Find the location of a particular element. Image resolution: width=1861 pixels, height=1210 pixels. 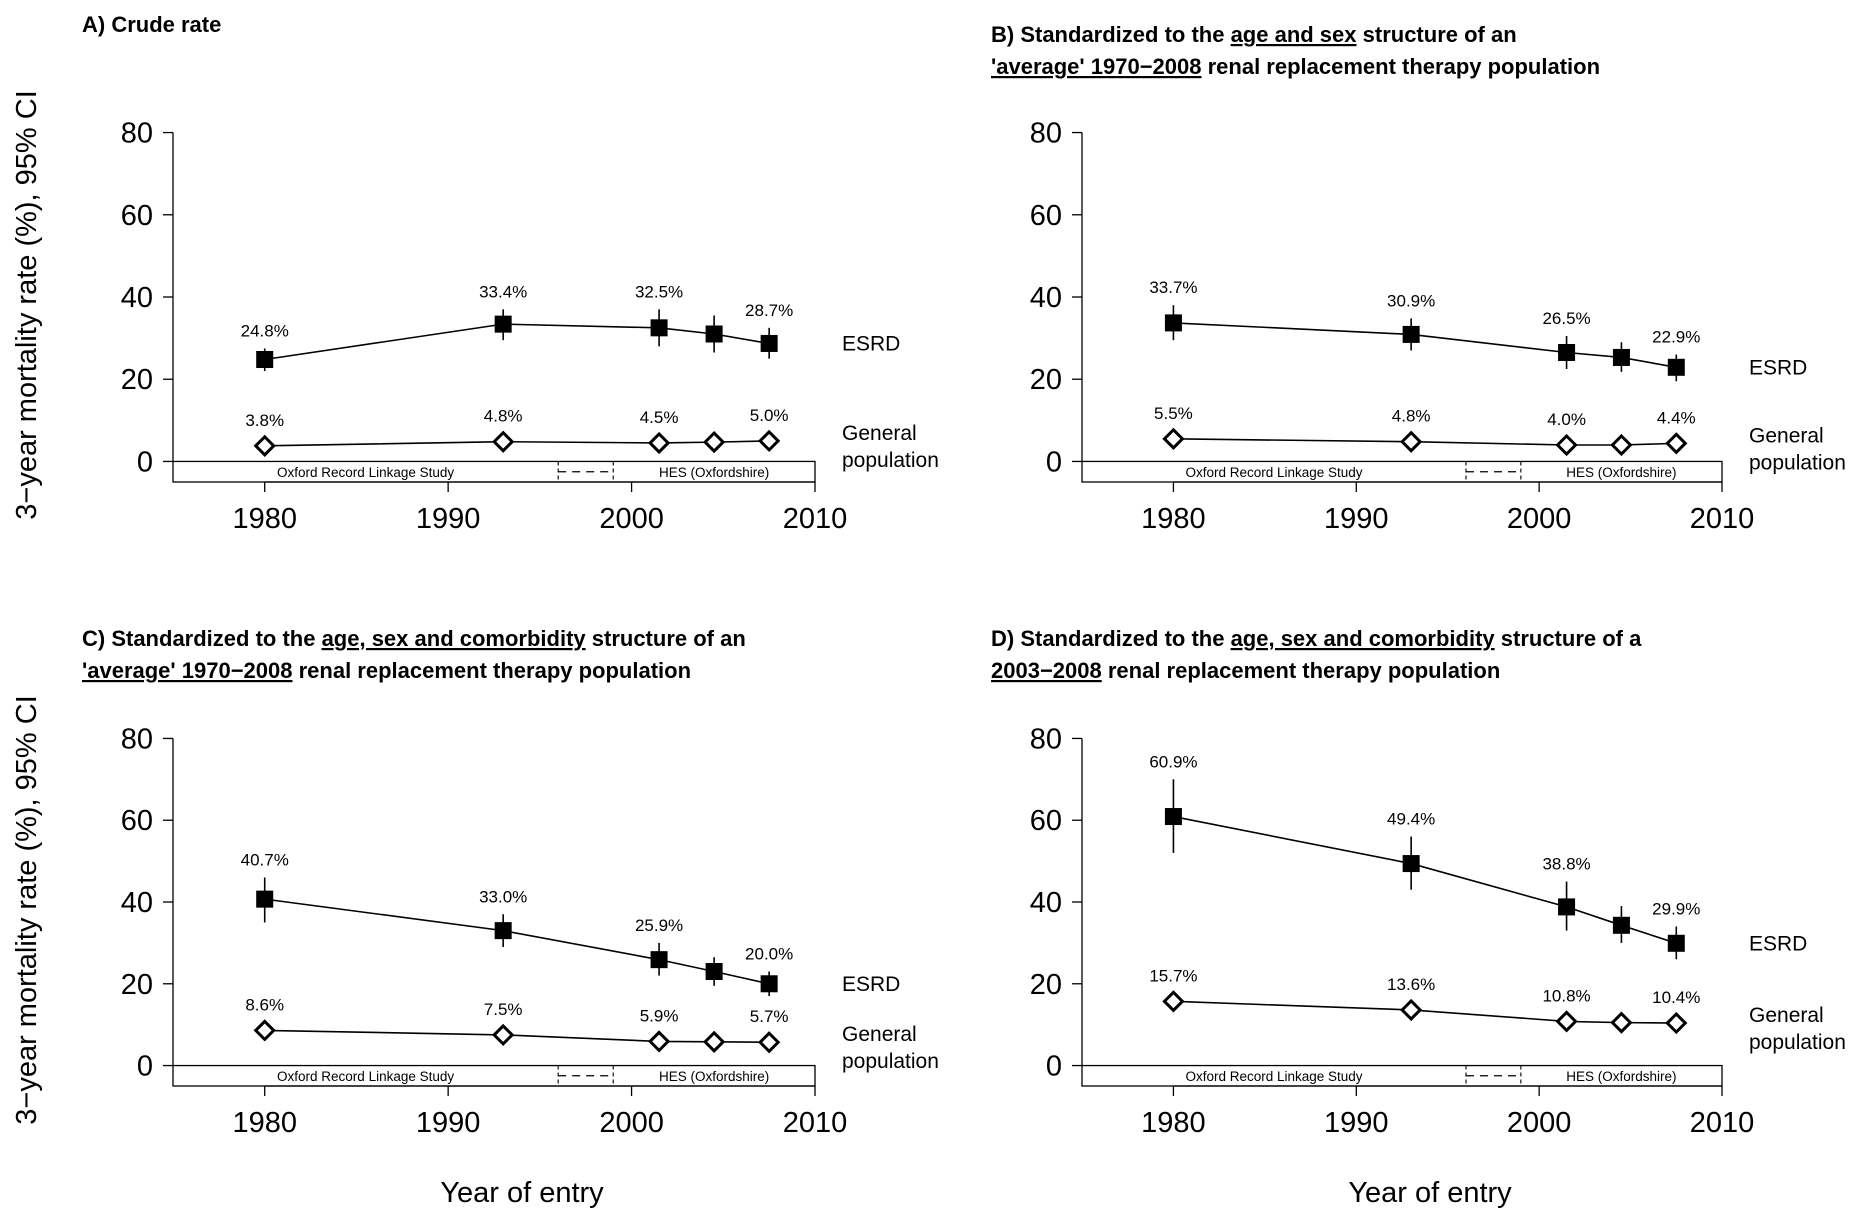

data-label: 33.7% is located at coordinates (1173, 287).